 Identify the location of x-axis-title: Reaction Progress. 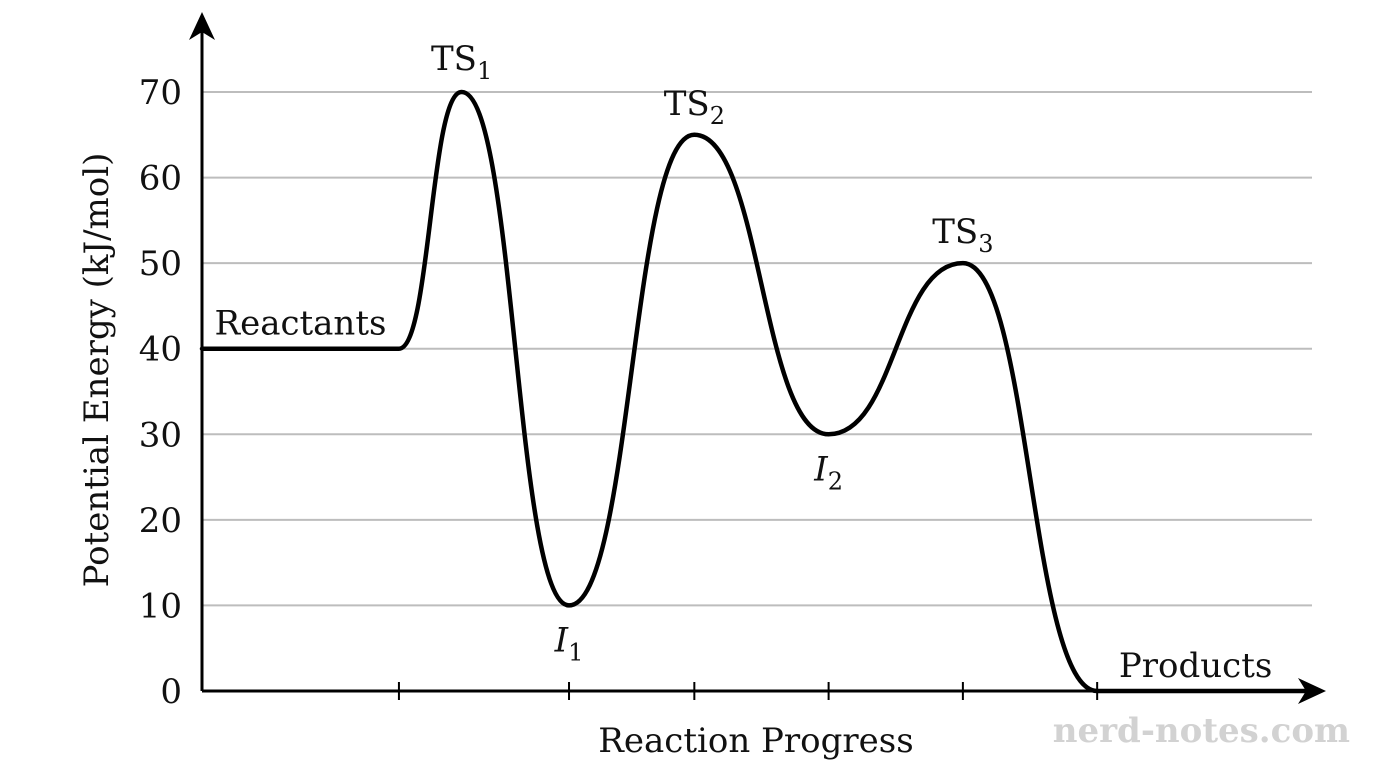
(755, 741).